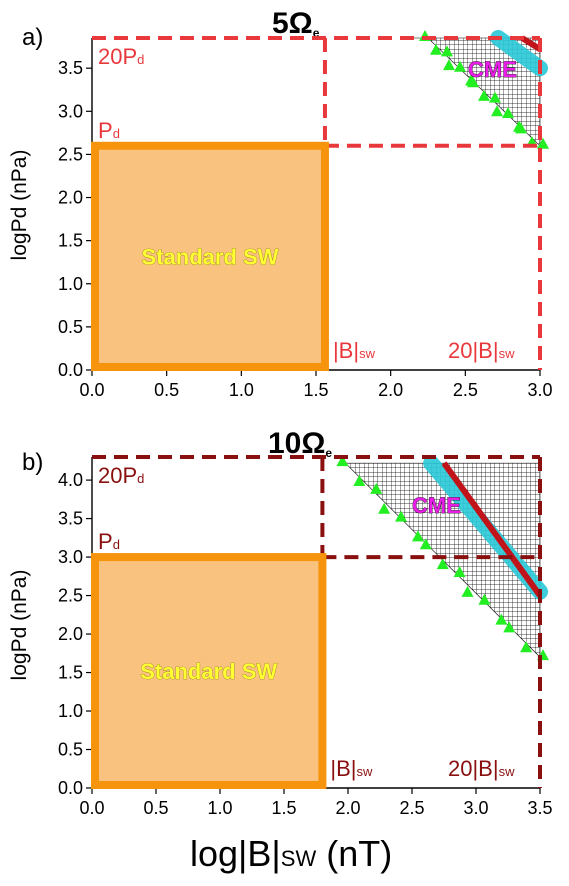  I want to click on panel-label: a), so click(32, 37).